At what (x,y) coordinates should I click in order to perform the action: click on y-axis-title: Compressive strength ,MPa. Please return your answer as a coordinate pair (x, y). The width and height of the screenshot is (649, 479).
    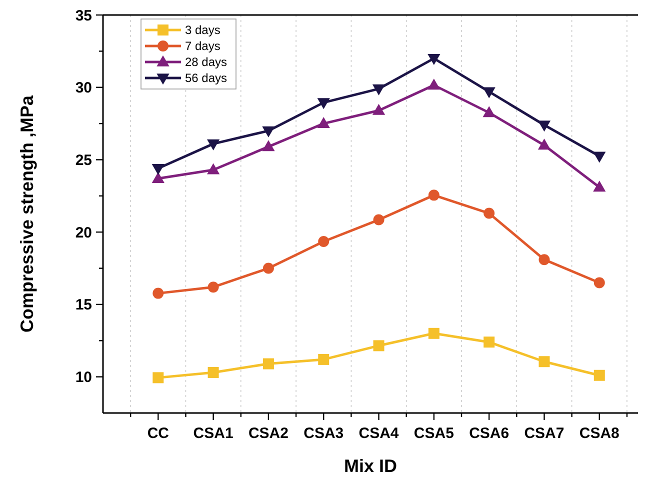
    Looking at the image, I should click on (27, 213).